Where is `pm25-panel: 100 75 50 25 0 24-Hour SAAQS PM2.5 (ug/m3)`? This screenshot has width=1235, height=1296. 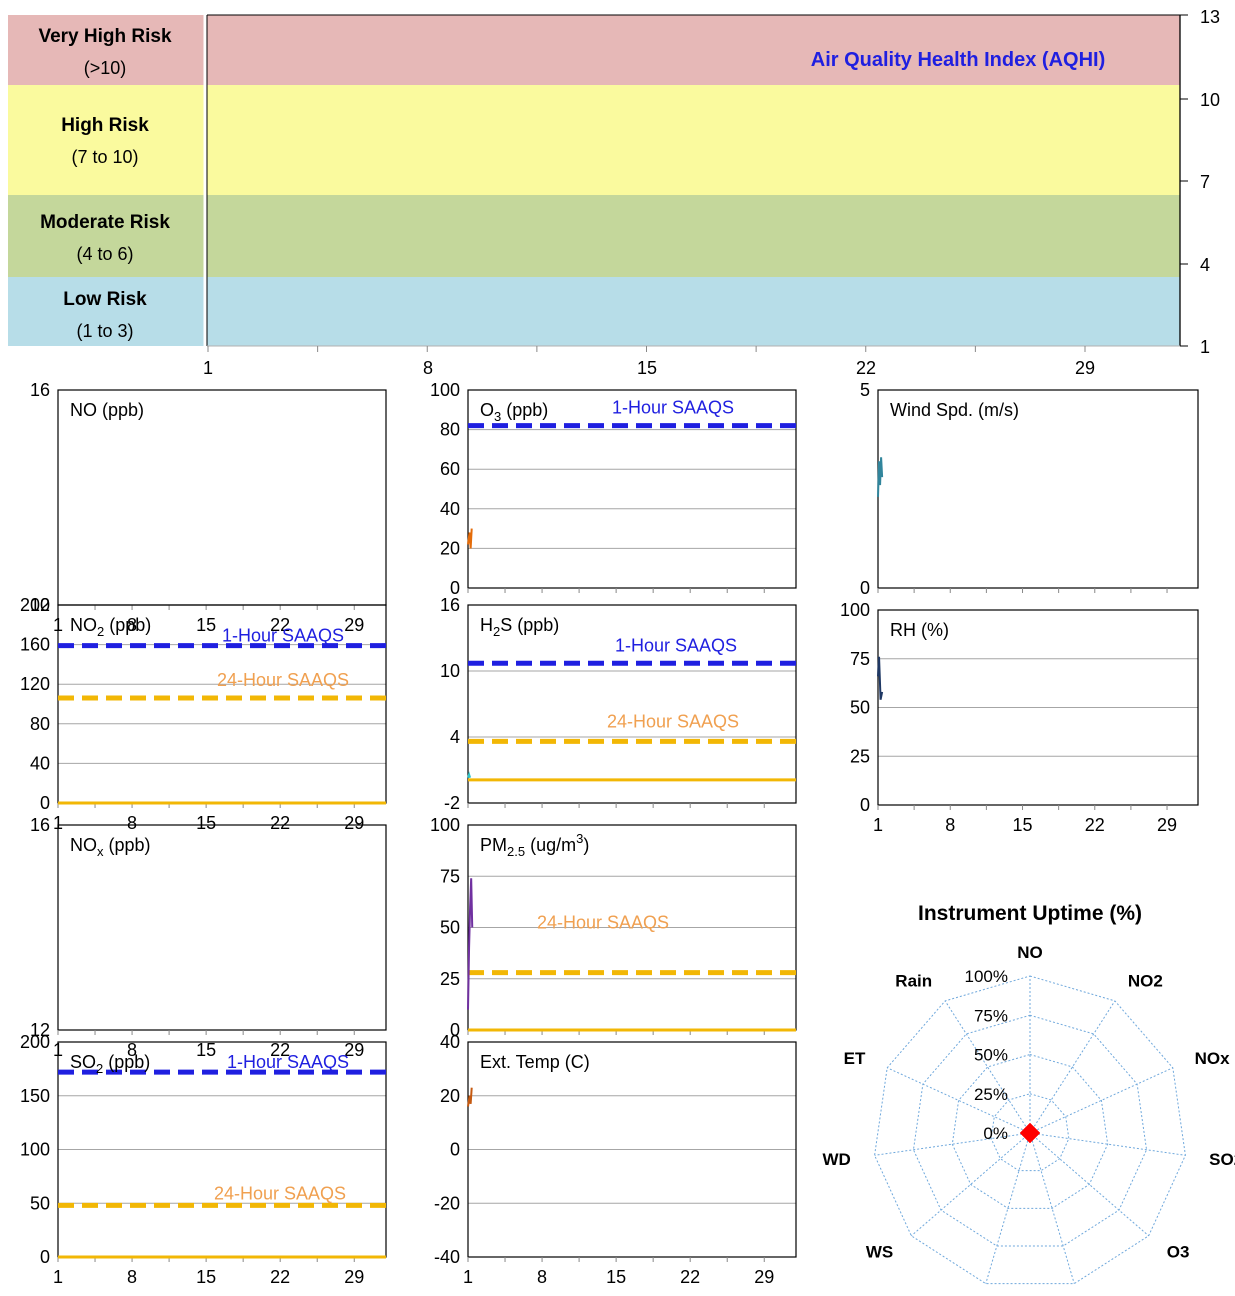 pm25-panel: 100 75 50 25 0 24-Hour SAAQS PM2.5 (ug/m3) is located at coordinates (613, 927).